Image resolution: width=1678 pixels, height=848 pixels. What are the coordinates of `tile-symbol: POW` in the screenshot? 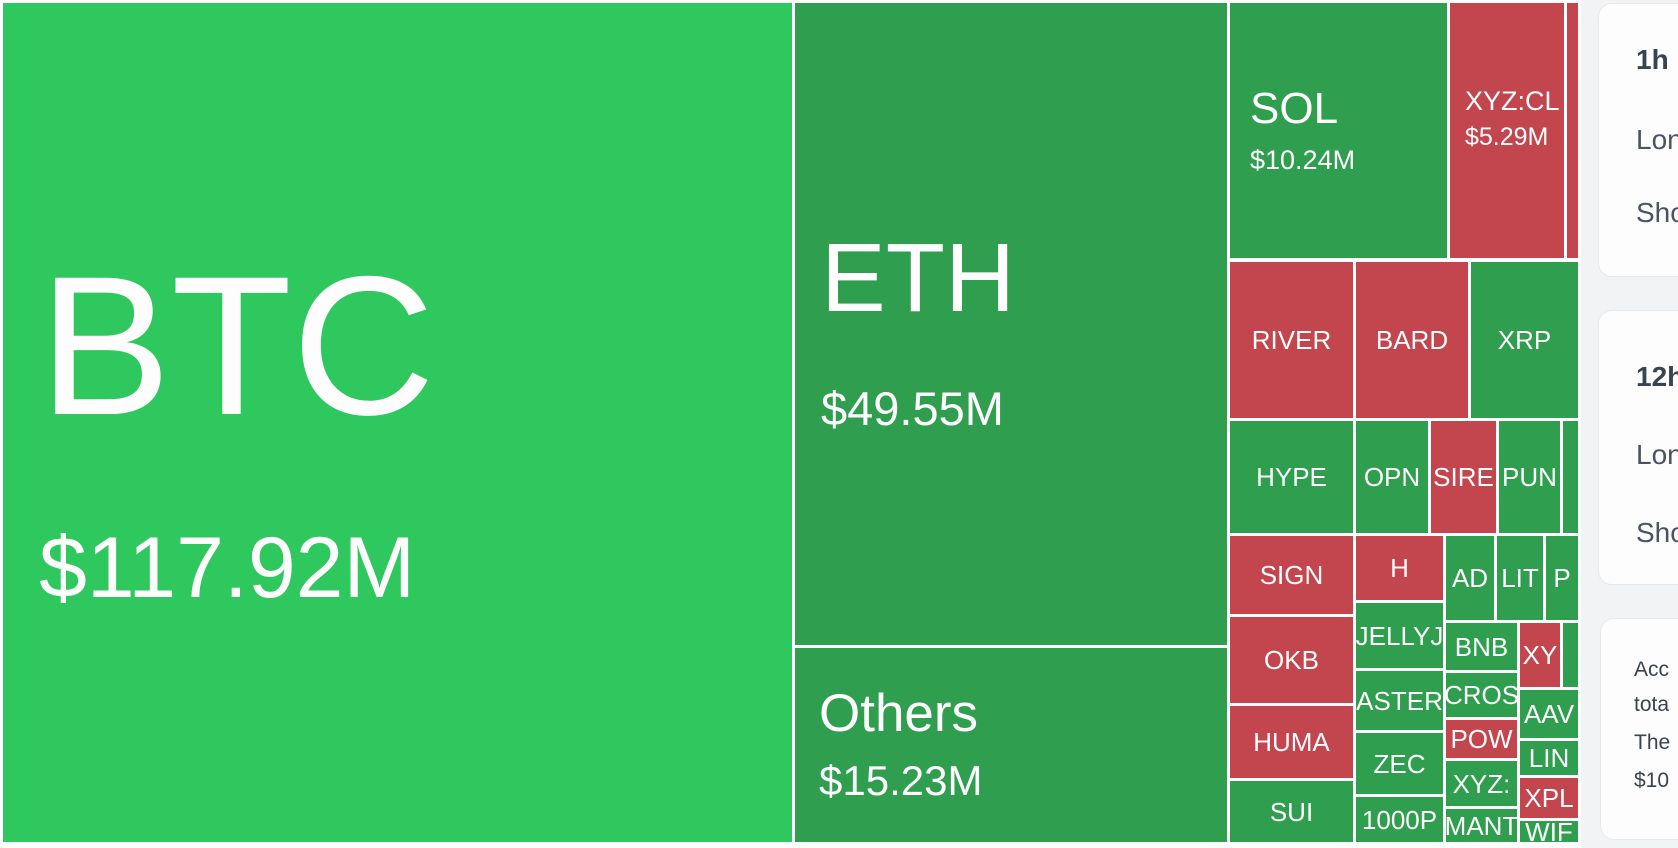 It's located at (1481, 739).